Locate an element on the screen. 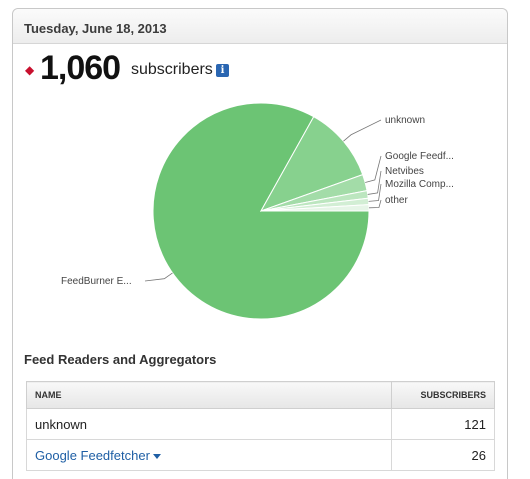  row-subscribers: 26 is located at coordinates (443, 455).